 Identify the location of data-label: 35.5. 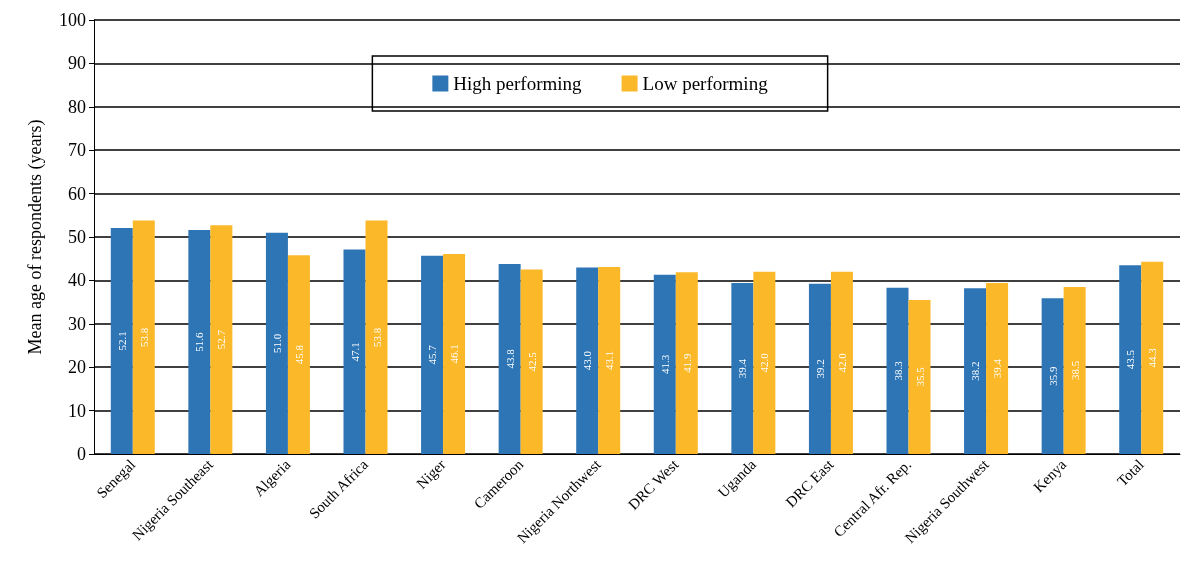
(919, 376).